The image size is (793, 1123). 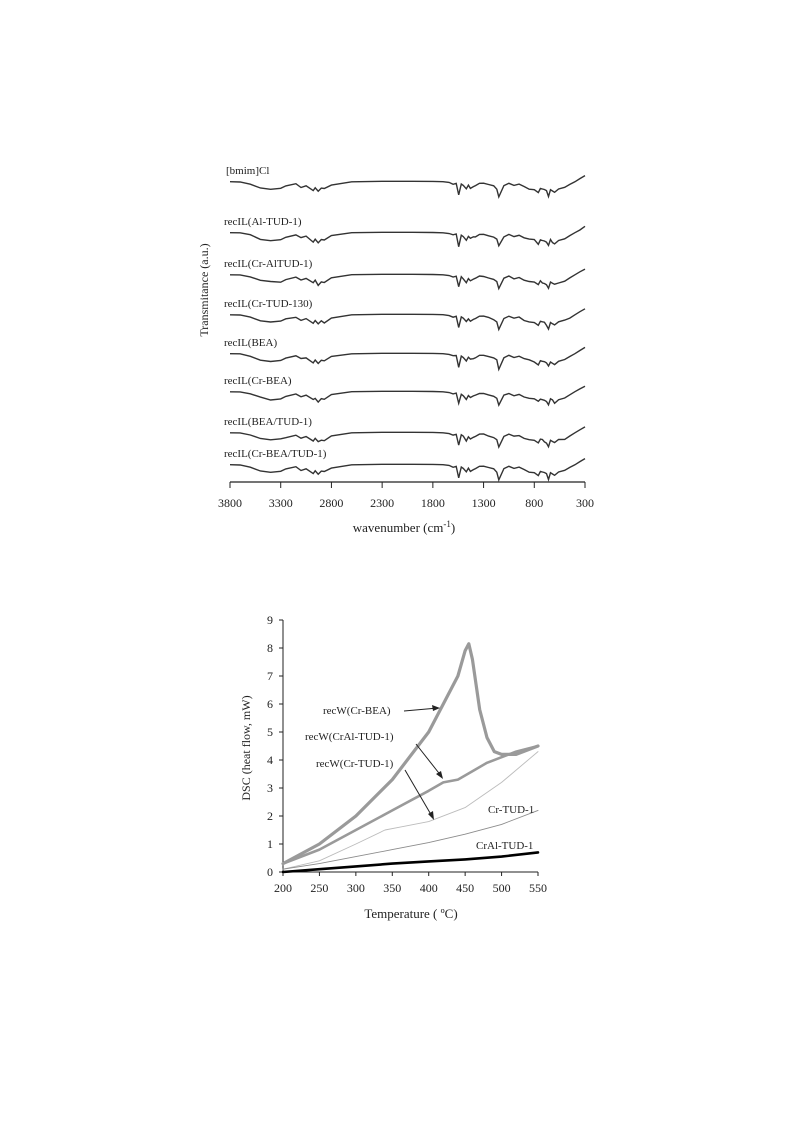 What do you see at coordinates (268, 422) in the screenshot?
I see `ir-spectrum-label-7: recIL(BEA/TUD-1)` at bounding box center [268, 422].